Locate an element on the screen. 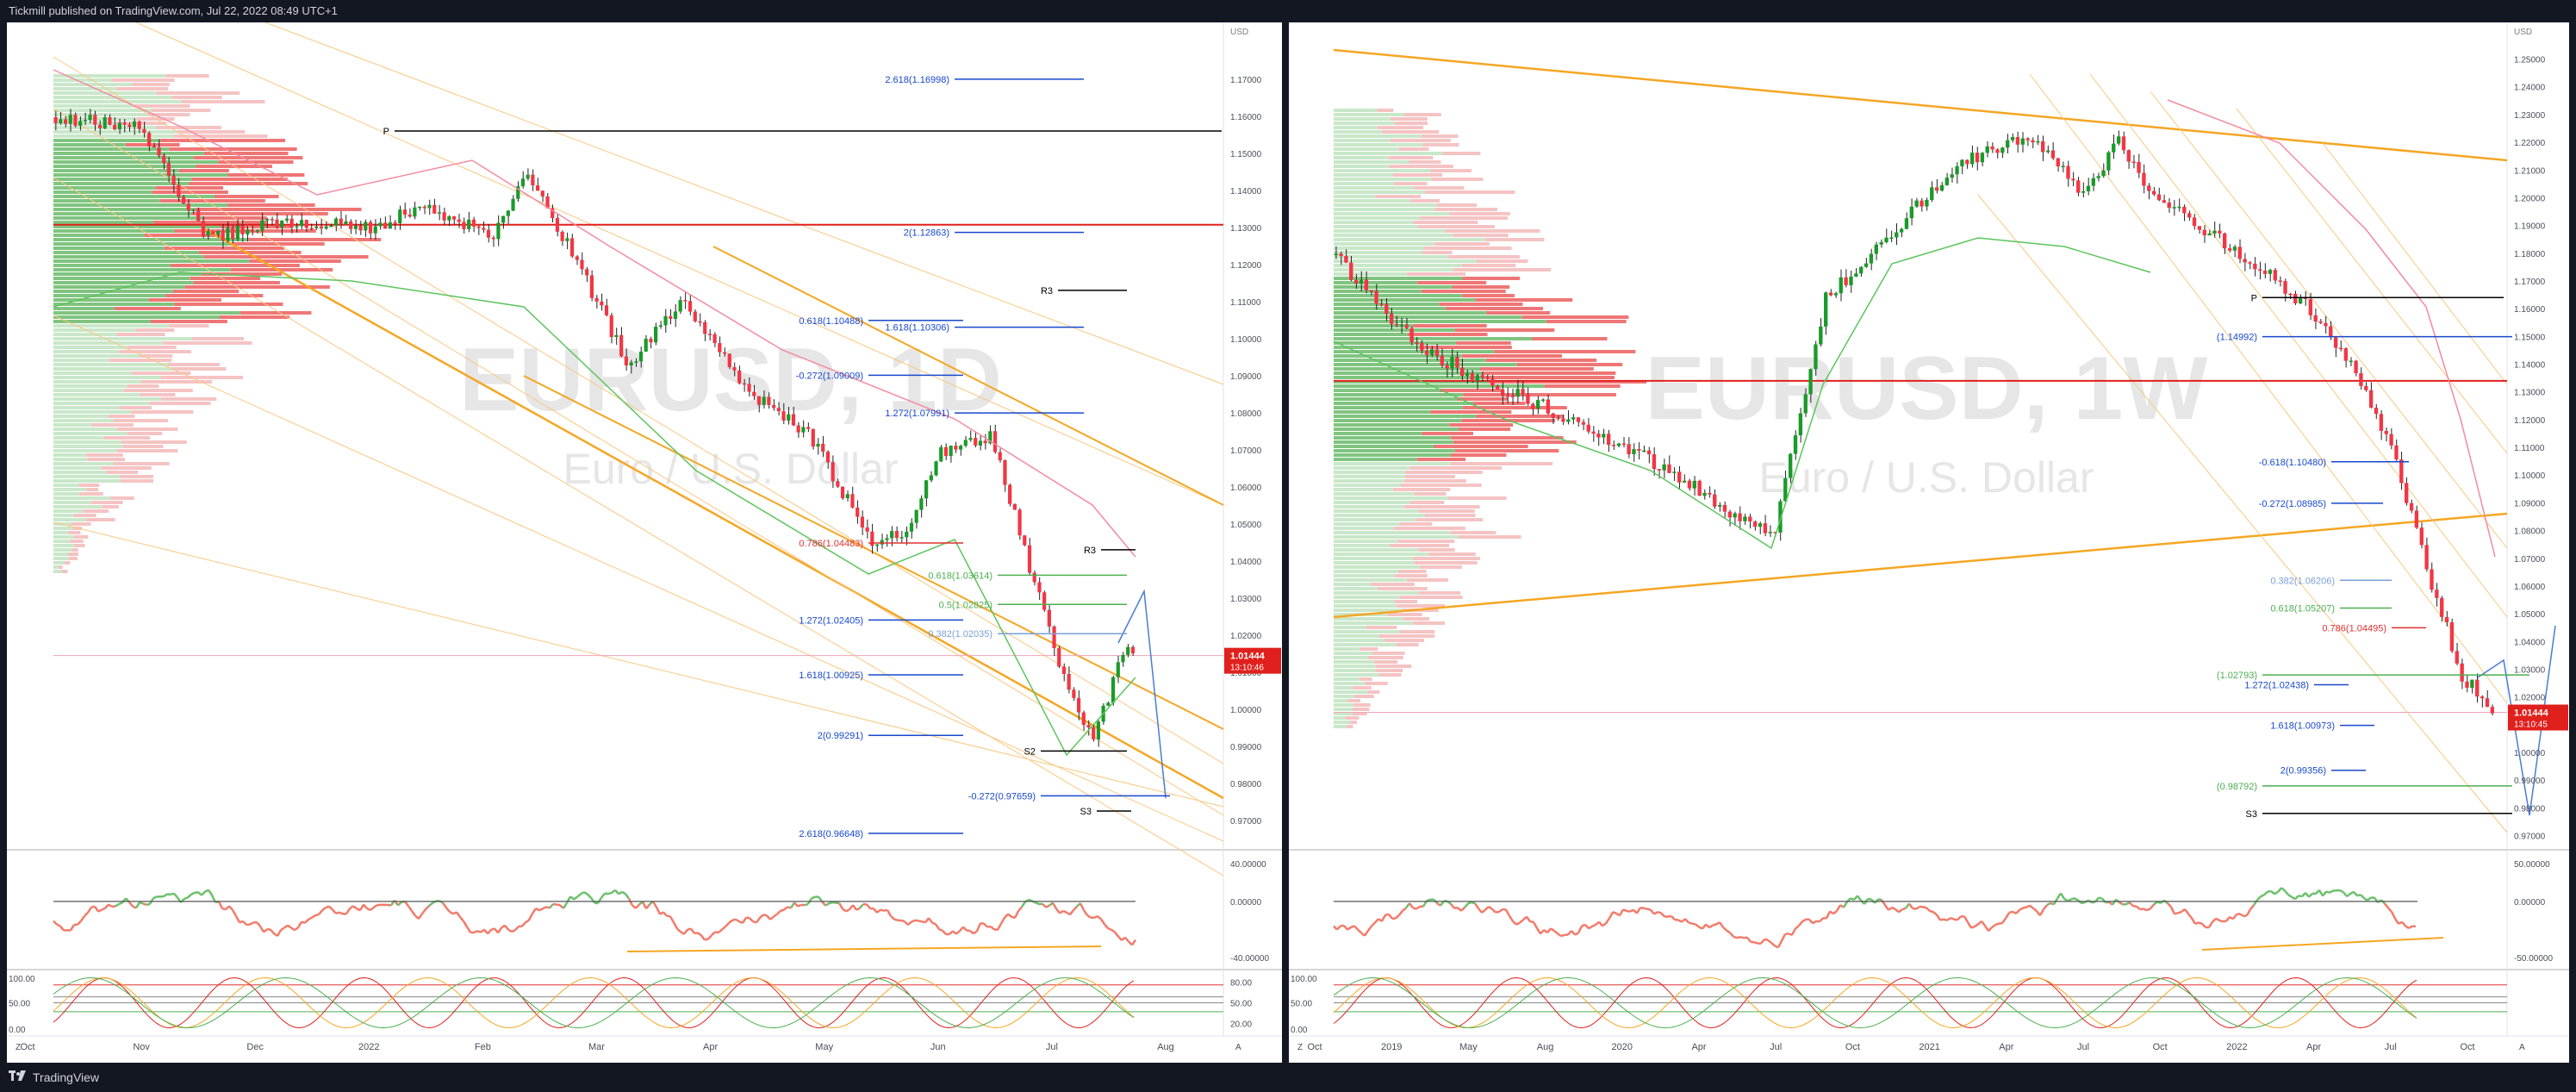 Image resolution: width=2576 pixels, height=1092 pixels. price-tick-label: 1.14000 is located at coordinates (2530, 366).